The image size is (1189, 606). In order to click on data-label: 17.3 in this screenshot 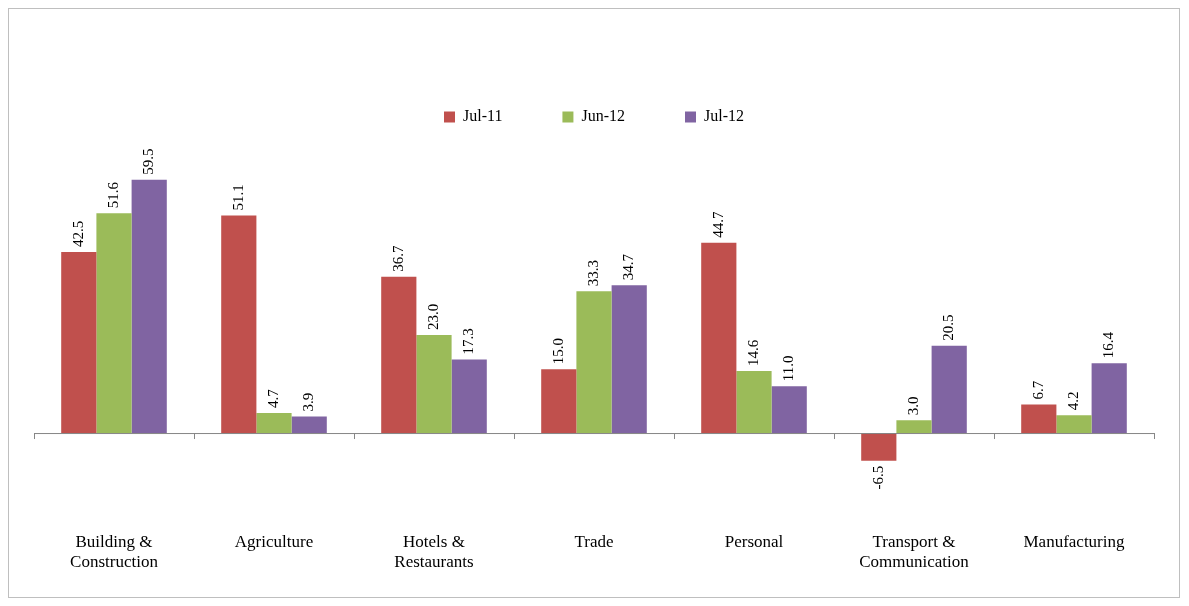, I will do `click(468, 341)`.